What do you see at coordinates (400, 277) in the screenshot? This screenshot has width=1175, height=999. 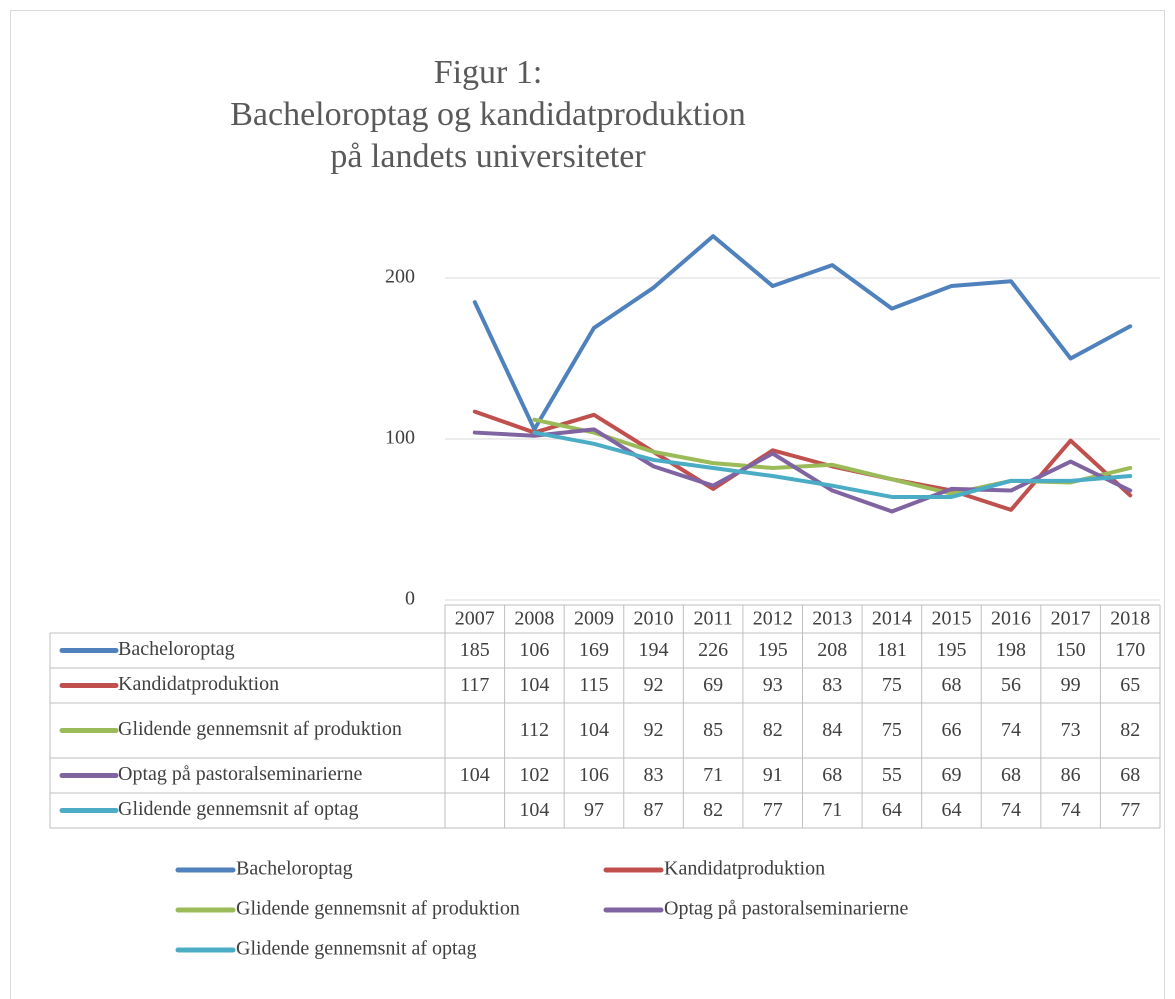 I see `y-tick-label: 200` at bounding box center [400, 277].